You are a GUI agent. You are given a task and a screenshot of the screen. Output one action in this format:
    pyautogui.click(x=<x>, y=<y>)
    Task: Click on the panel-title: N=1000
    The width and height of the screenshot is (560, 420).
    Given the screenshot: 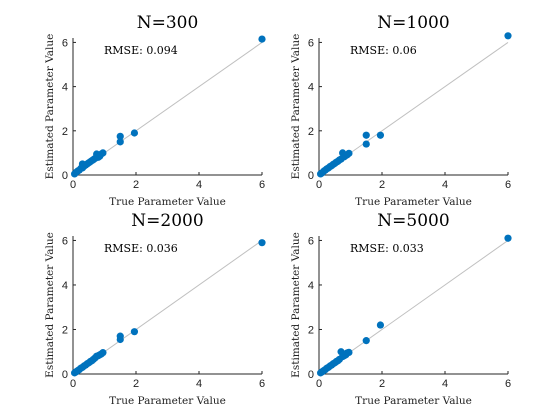 What is the action you would take?
    pyautogui.click(x=413, y=23)
    